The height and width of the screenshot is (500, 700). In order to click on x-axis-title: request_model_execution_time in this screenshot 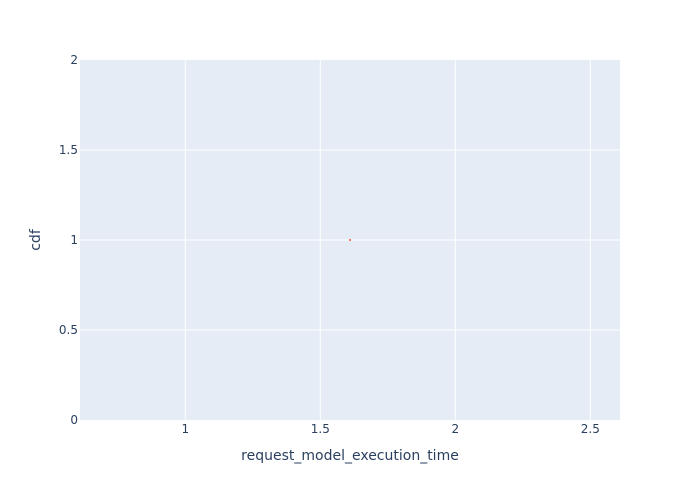, I will do `click(350, 456)`.